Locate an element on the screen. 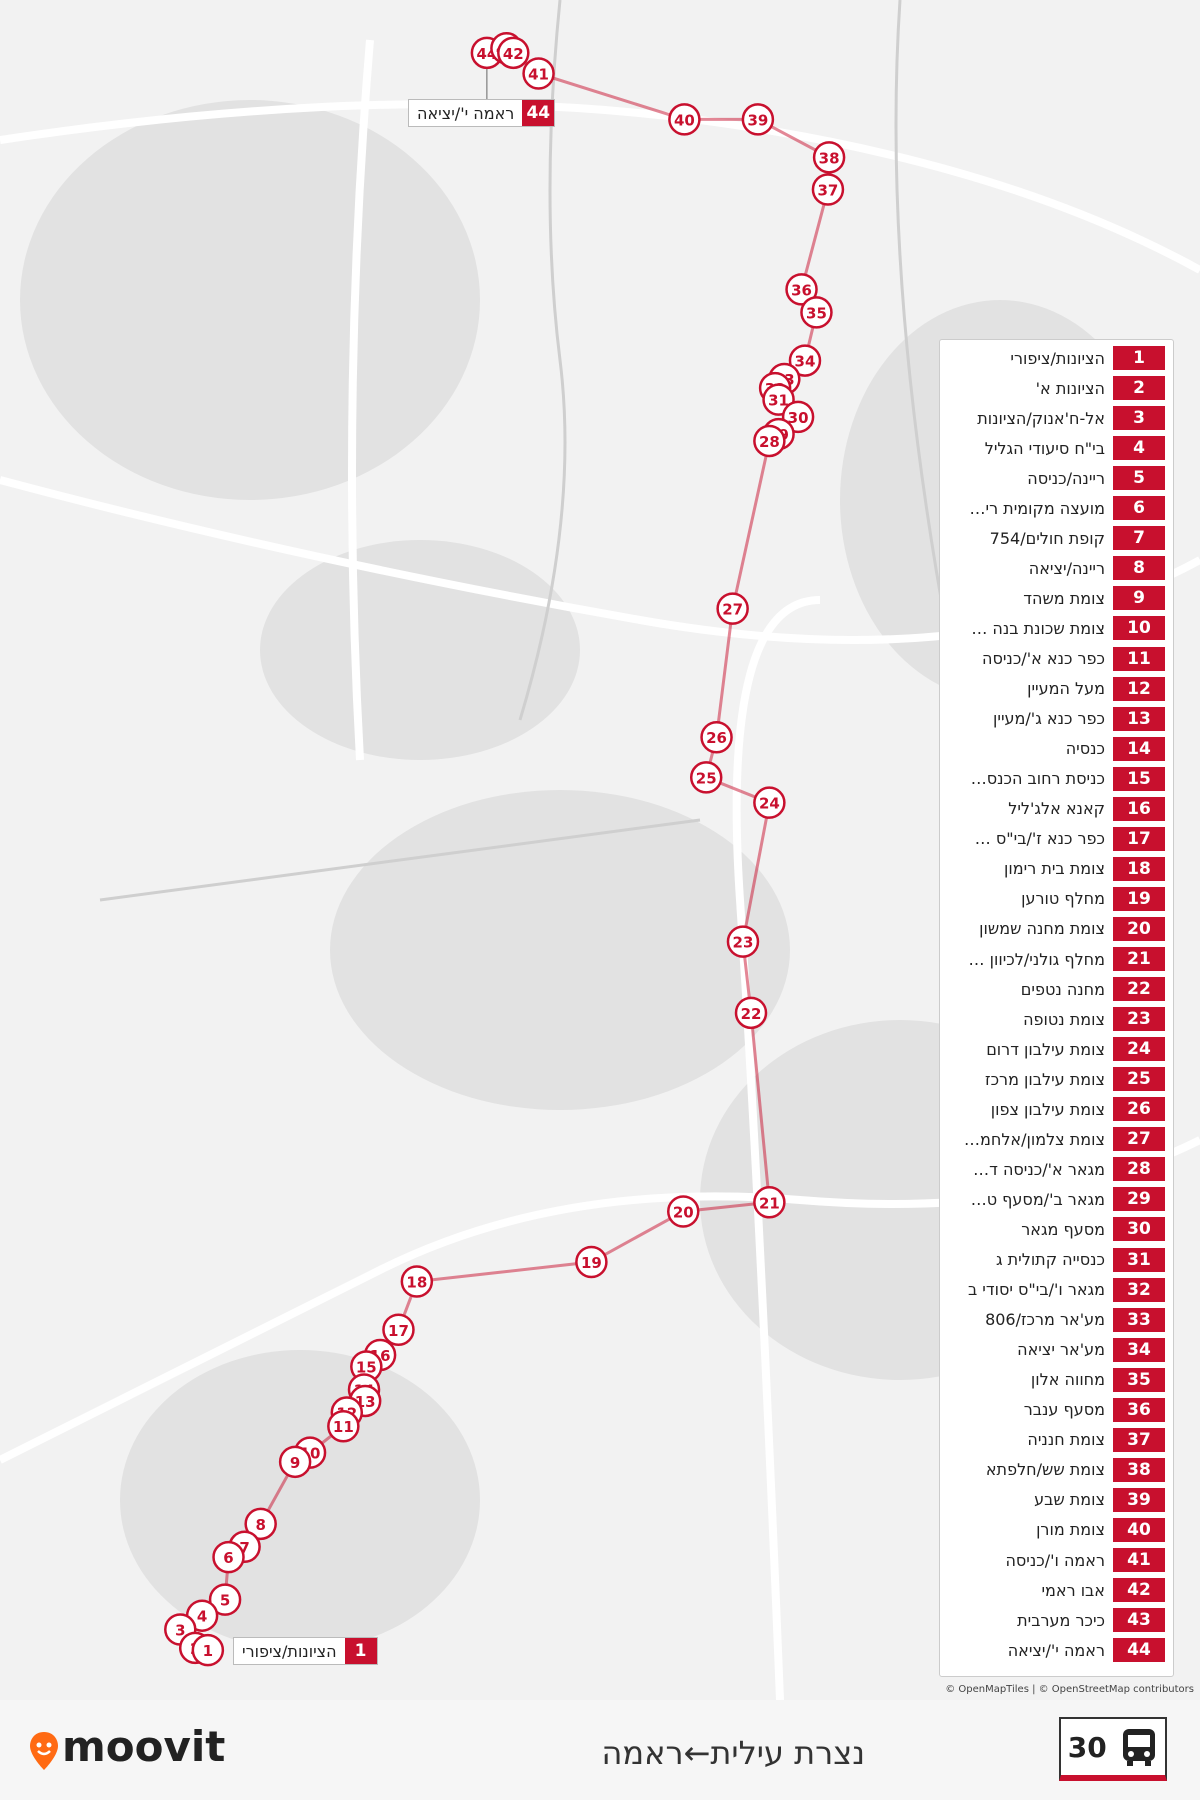 This screenshot has width=1200, height=1800. callout-name: הציונות/ציפורי is located at coordinates (289, 1651).